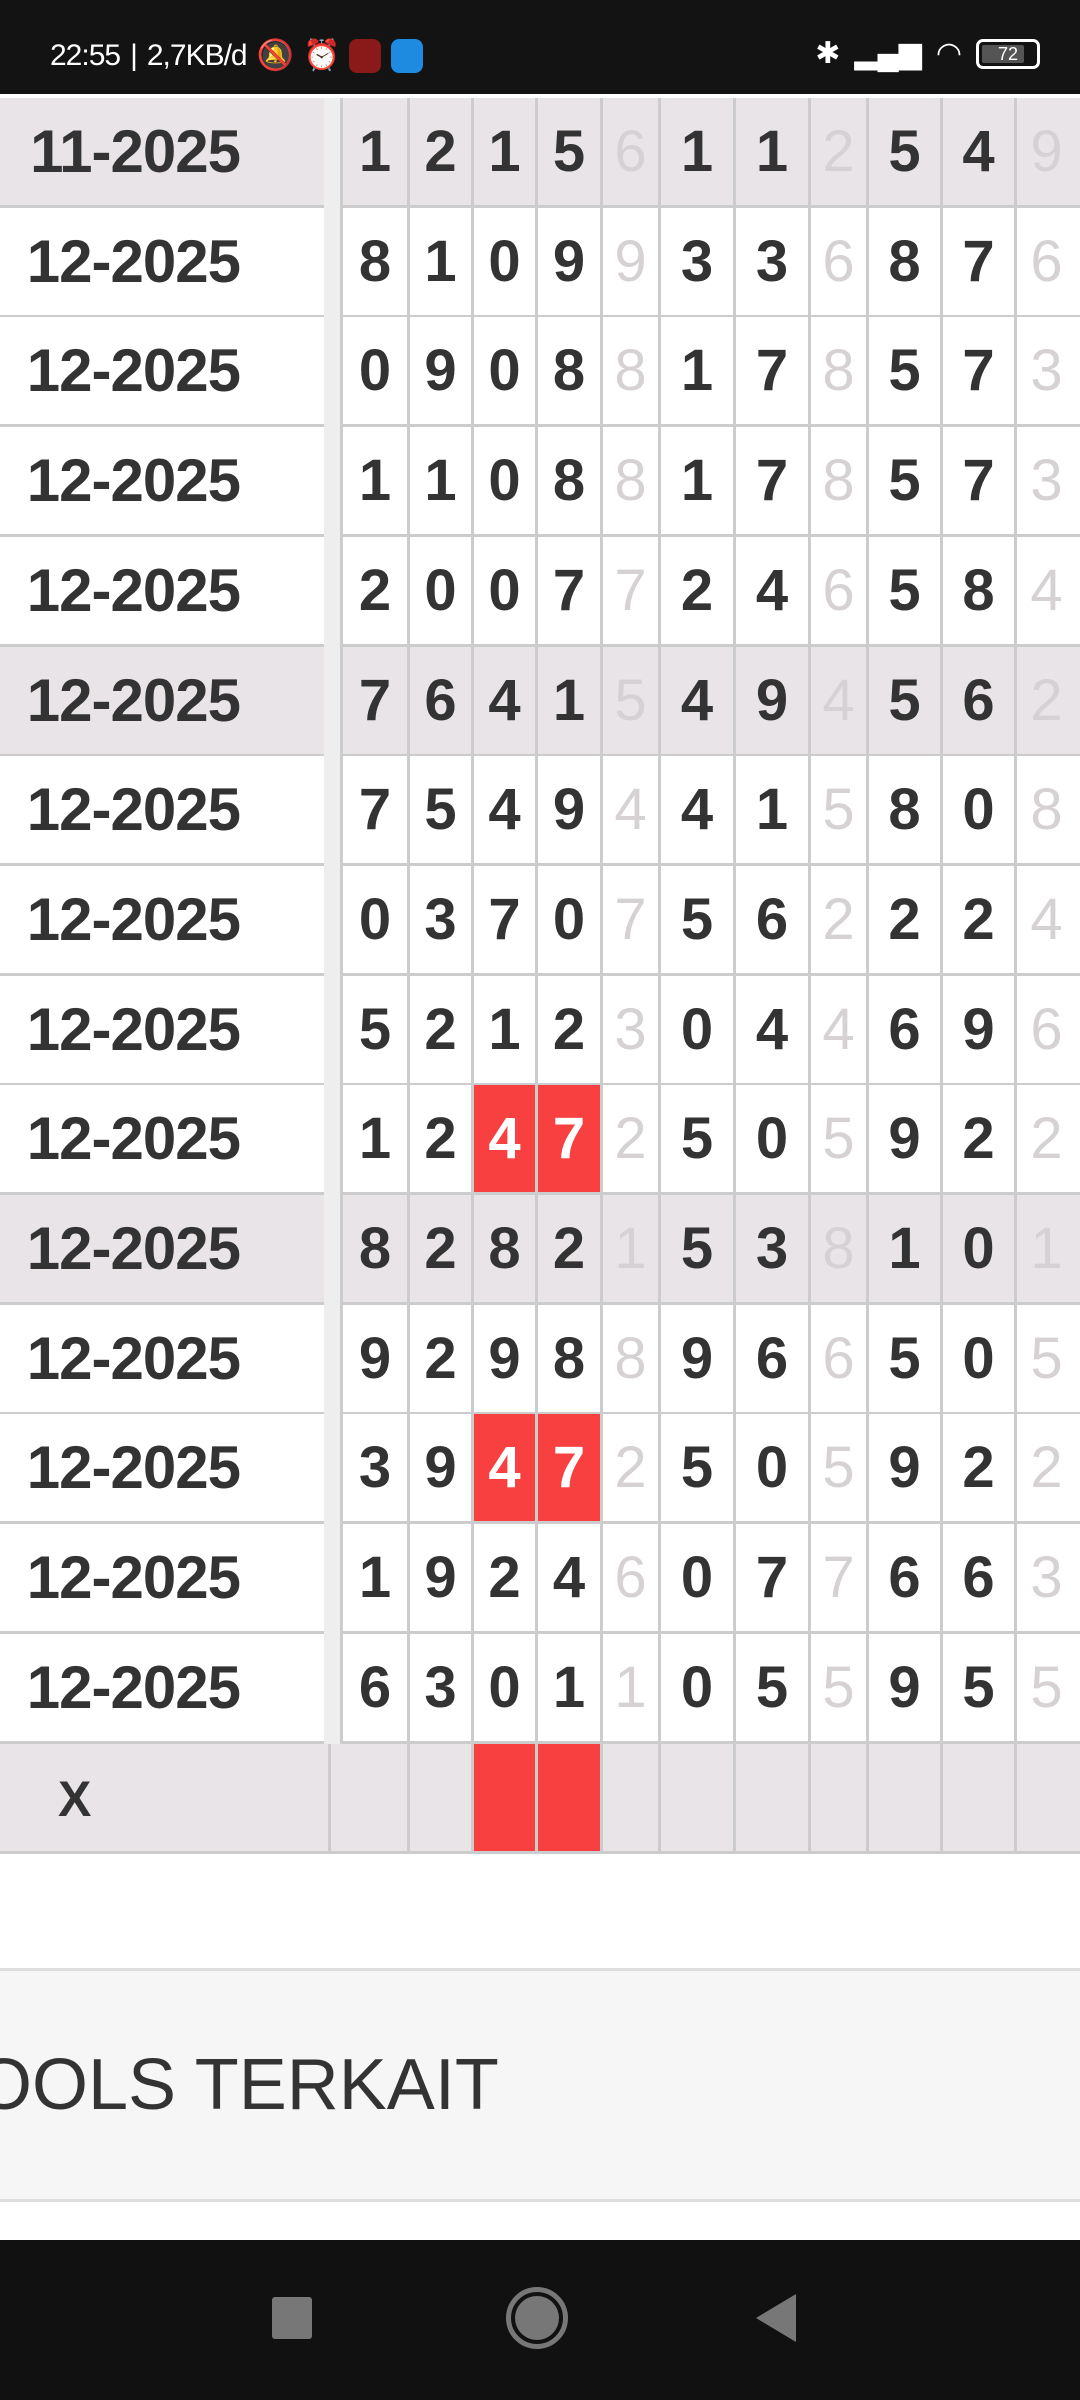 The width and height of the screenshot is (1080, 2400). Describe the element at coordinates (540, 2085) in the screenshot. I see `related-tools-section: OOLS TERKAIT` at that location.